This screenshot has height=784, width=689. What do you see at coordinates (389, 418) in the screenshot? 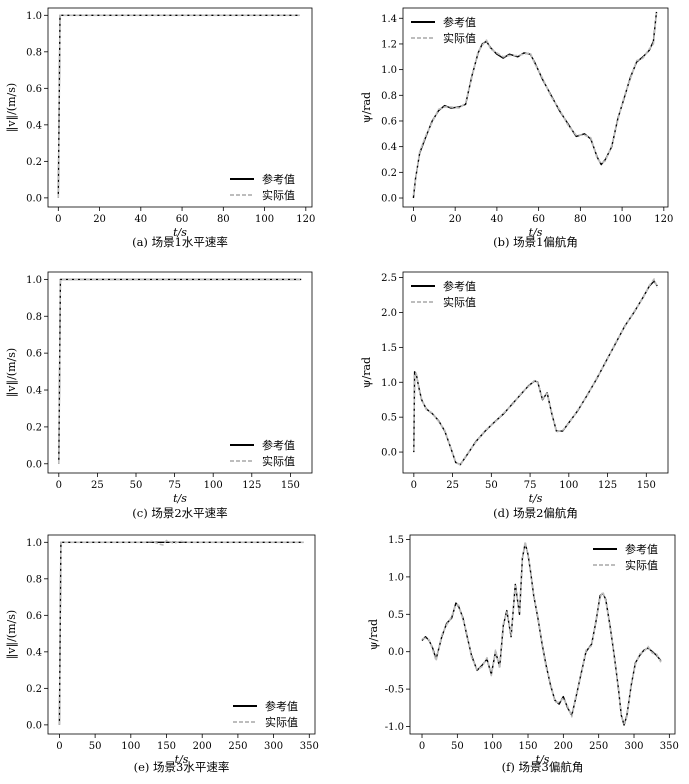
I see `y-tick-label: 0.5` at bounding box center [389, 418].